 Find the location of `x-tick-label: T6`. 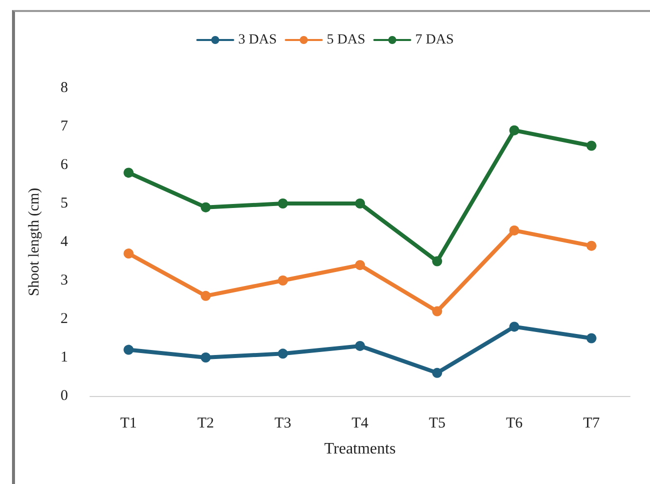

x-tick-label: T6 is located at coordinates (515, 424).